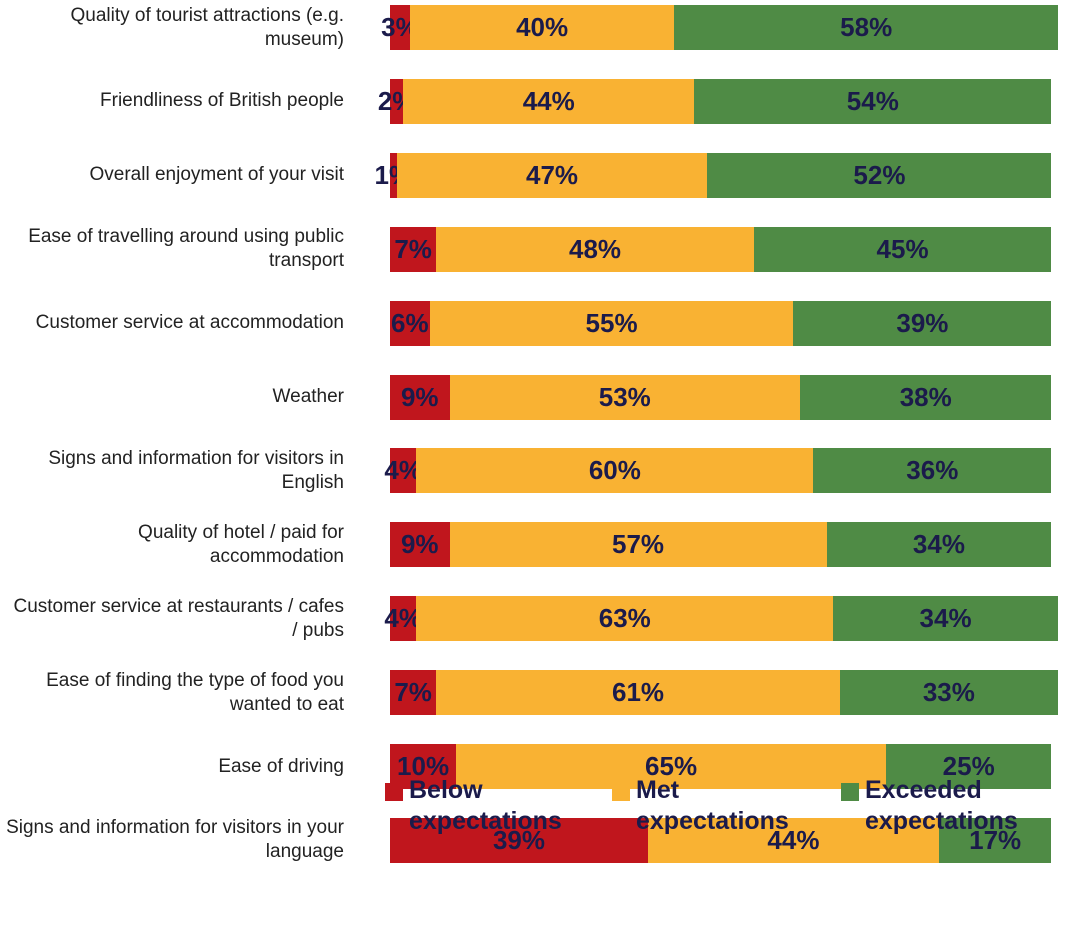 The image size is (1066, 941). I want to click on category-label: Friendliness of British people, so click(222, 101).